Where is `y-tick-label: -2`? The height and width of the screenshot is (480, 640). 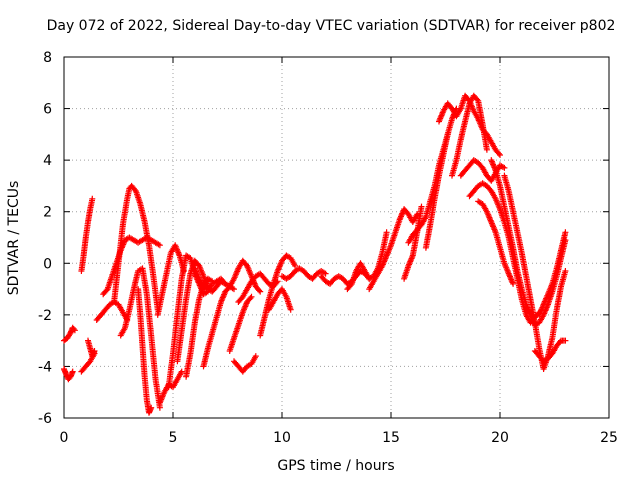 y-tick-label: -2 is located at coordinates (45, 316).